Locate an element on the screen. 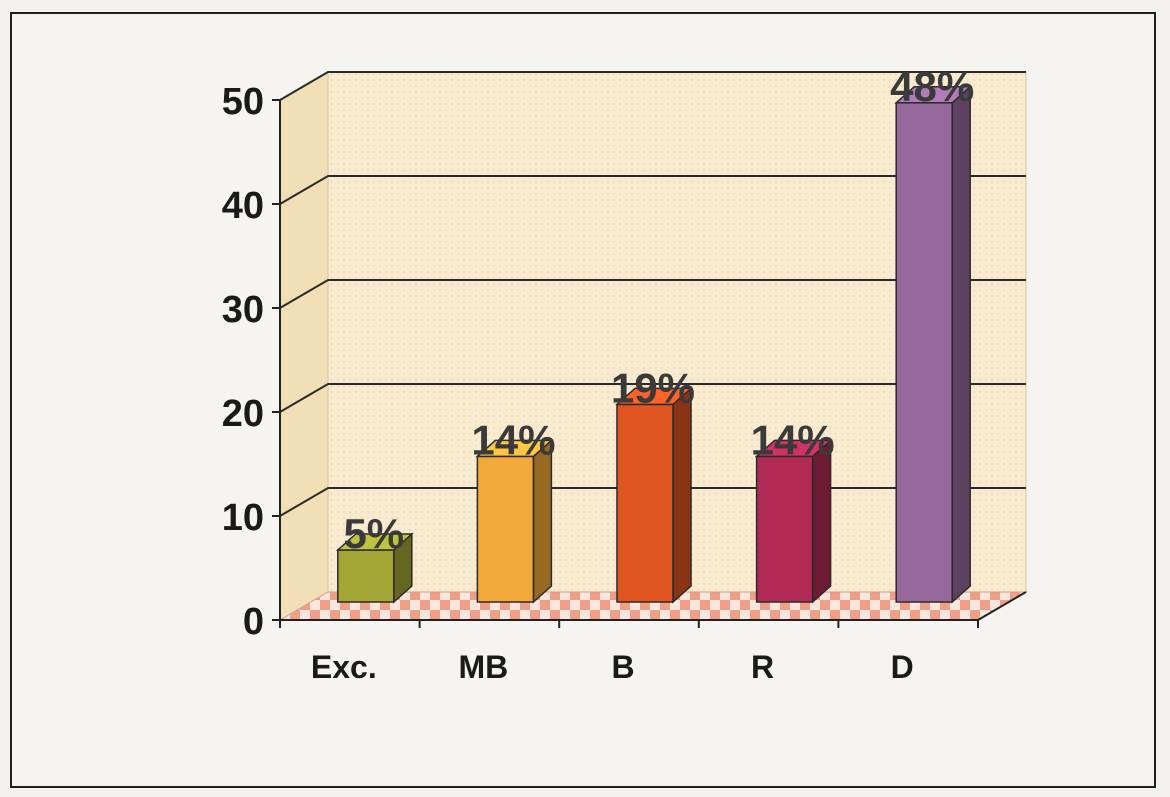  y-tick-label: 10 is located at coordinates (243, 518).